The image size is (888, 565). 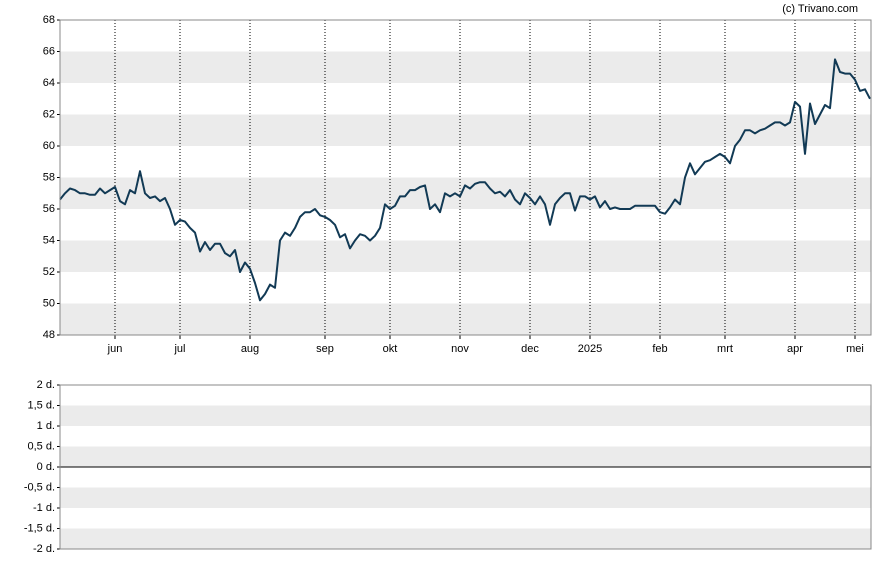 What do you see at coordinates (855, 349) in the screenshot?
I see `x-tick-label: mei` at bounding box center [855, 349].